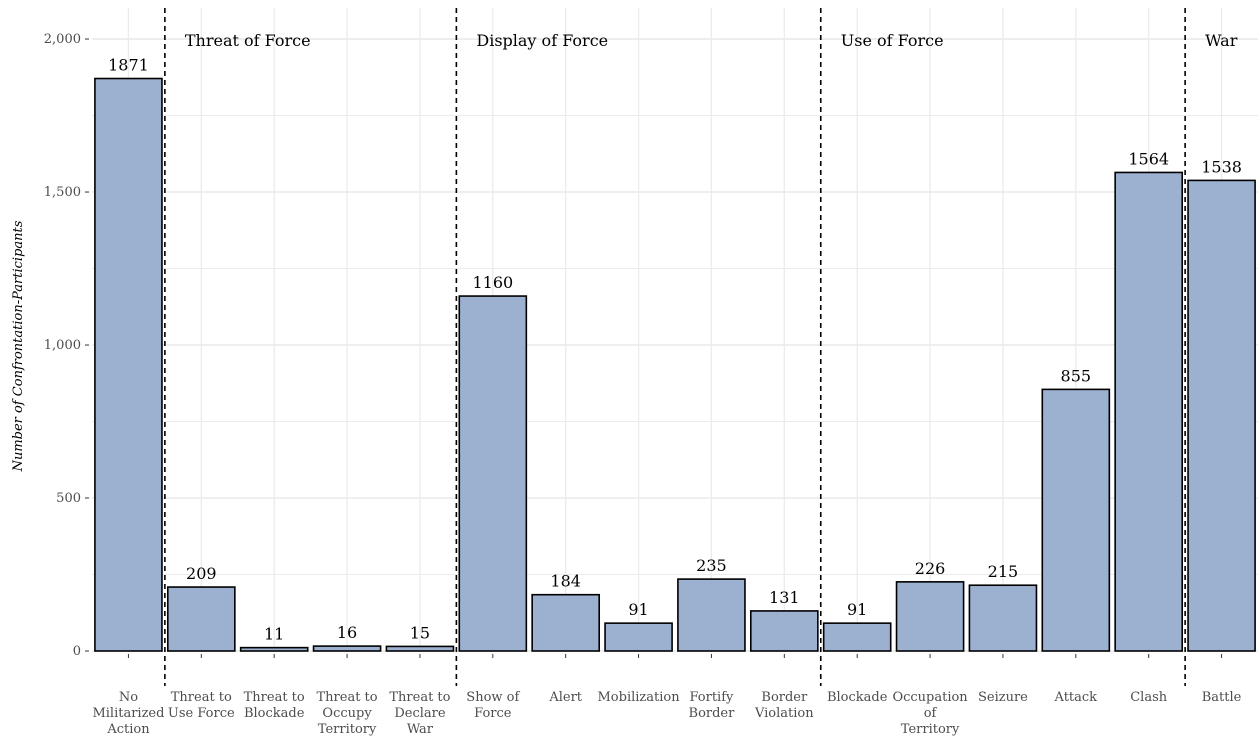 The height and width of the screenshot is (744, 1260). I want to click on bar-value-label: 226, so click(930, 568).